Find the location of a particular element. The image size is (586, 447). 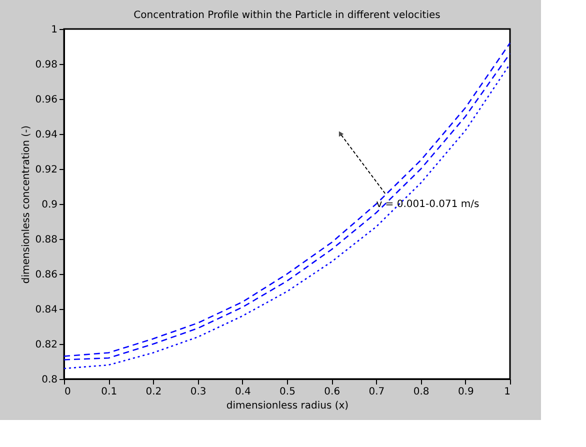

y-tick-label: 0.92 is located at coordinates (46, 170).